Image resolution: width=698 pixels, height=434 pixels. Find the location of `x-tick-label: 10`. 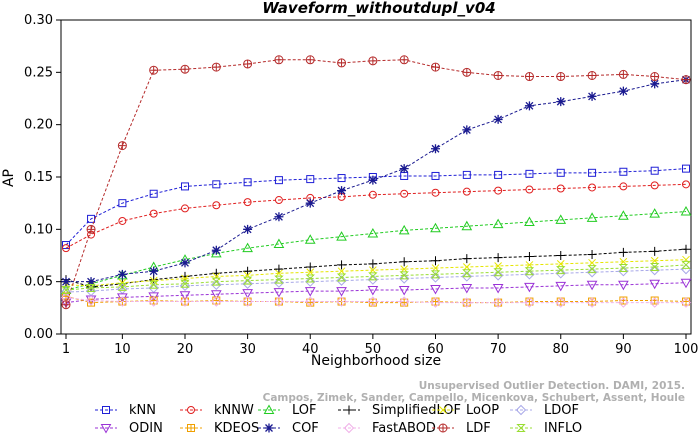

x-tick-label: 10 is located at coordinates (122, 349).